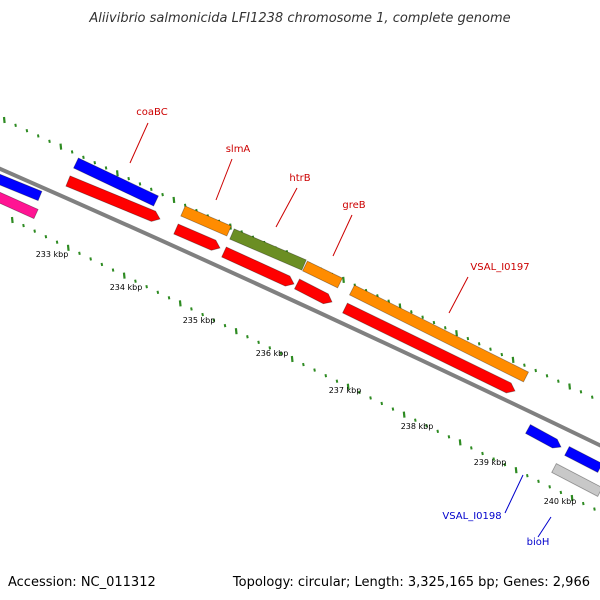 Image resolution: width=600 pixels, height=600 pixels. I want to click on feature-VSAL_I0198, so click(543, 436).